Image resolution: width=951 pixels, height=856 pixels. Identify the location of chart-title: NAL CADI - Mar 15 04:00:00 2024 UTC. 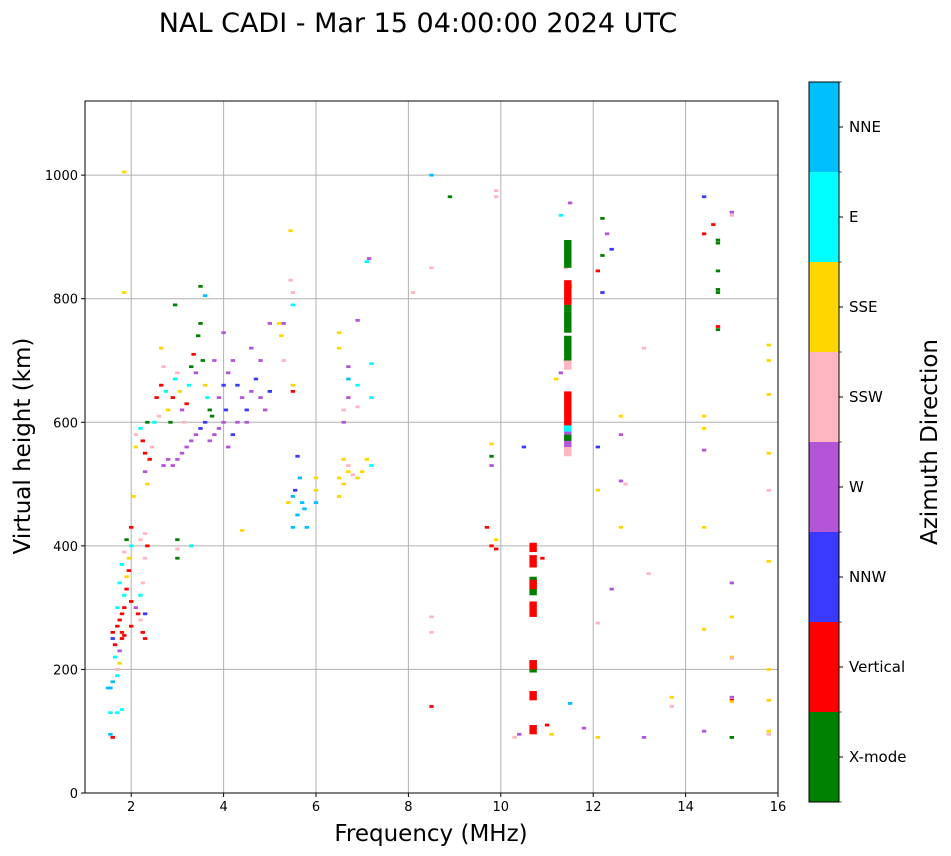
(418, 23).